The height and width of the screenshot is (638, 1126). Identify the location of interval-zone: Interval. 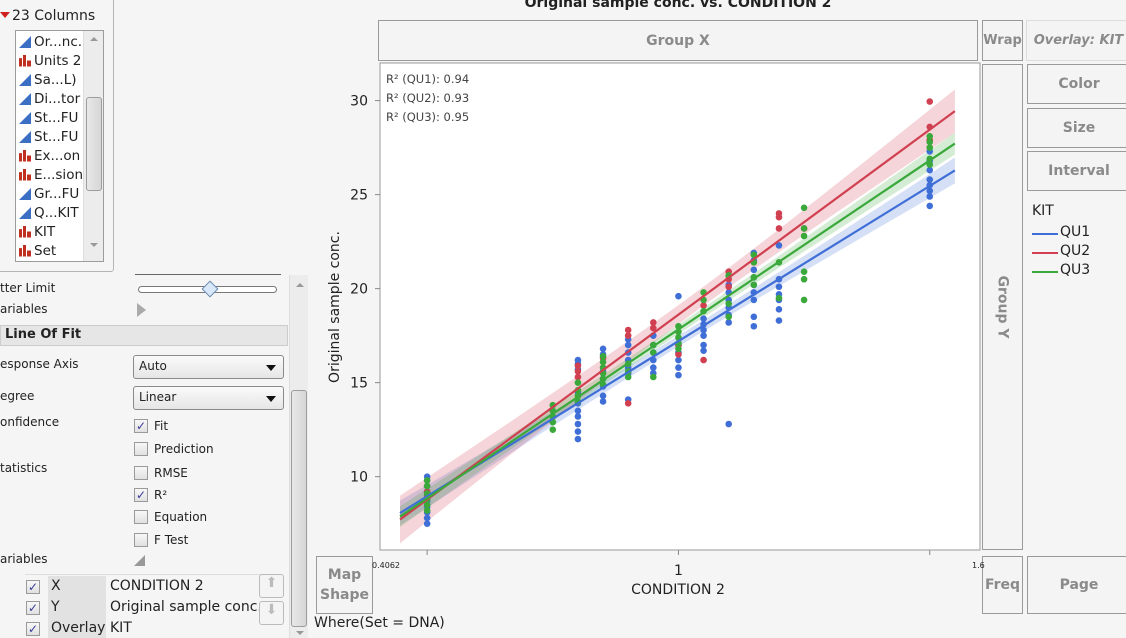
(1076, 171).